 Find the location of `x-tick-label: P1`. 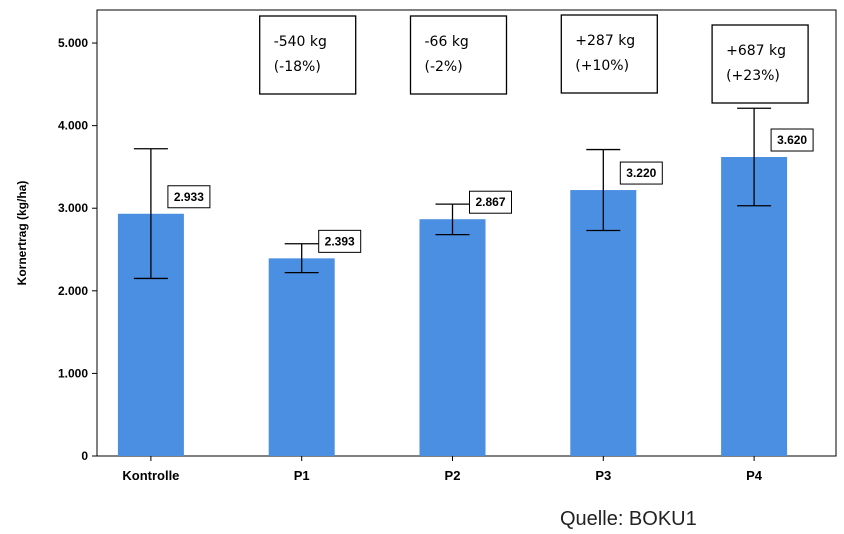

x-tick-label: P1 is located at coordinates (302, 475).